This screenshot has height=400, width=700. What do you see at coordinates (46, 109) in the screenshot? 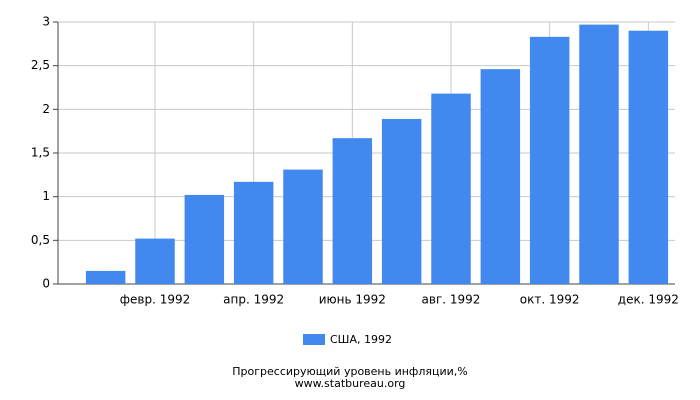
I see `y-tick-label: 2` at bounding box center [46, 109].